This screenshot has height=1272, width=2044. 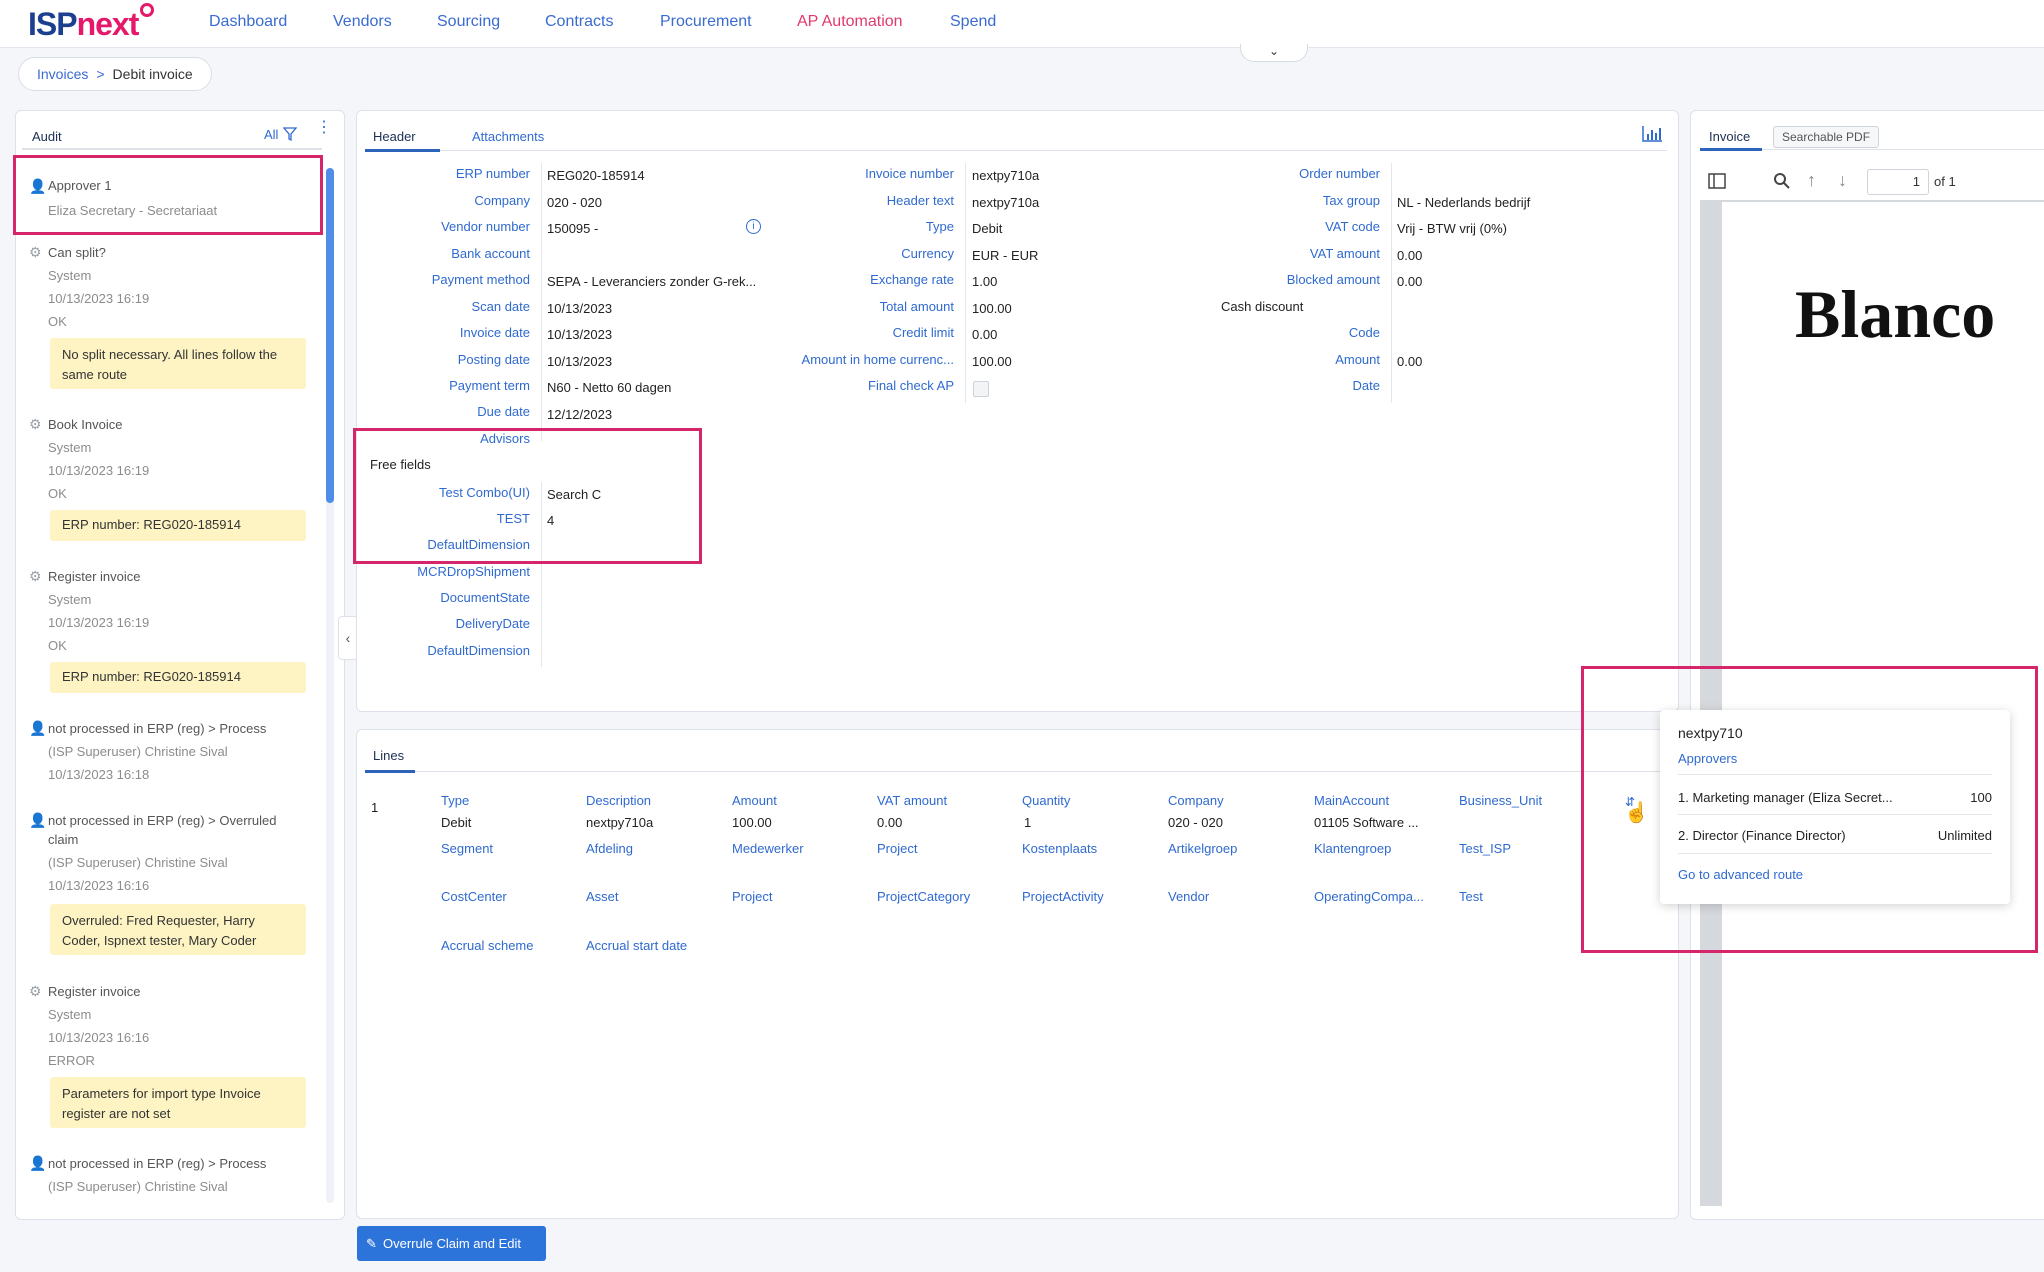 What do you see at coordinates (992, 361) in the screenshot?
I see `value-amount-home-currency: 100.00` at bounding box center [992, 361].